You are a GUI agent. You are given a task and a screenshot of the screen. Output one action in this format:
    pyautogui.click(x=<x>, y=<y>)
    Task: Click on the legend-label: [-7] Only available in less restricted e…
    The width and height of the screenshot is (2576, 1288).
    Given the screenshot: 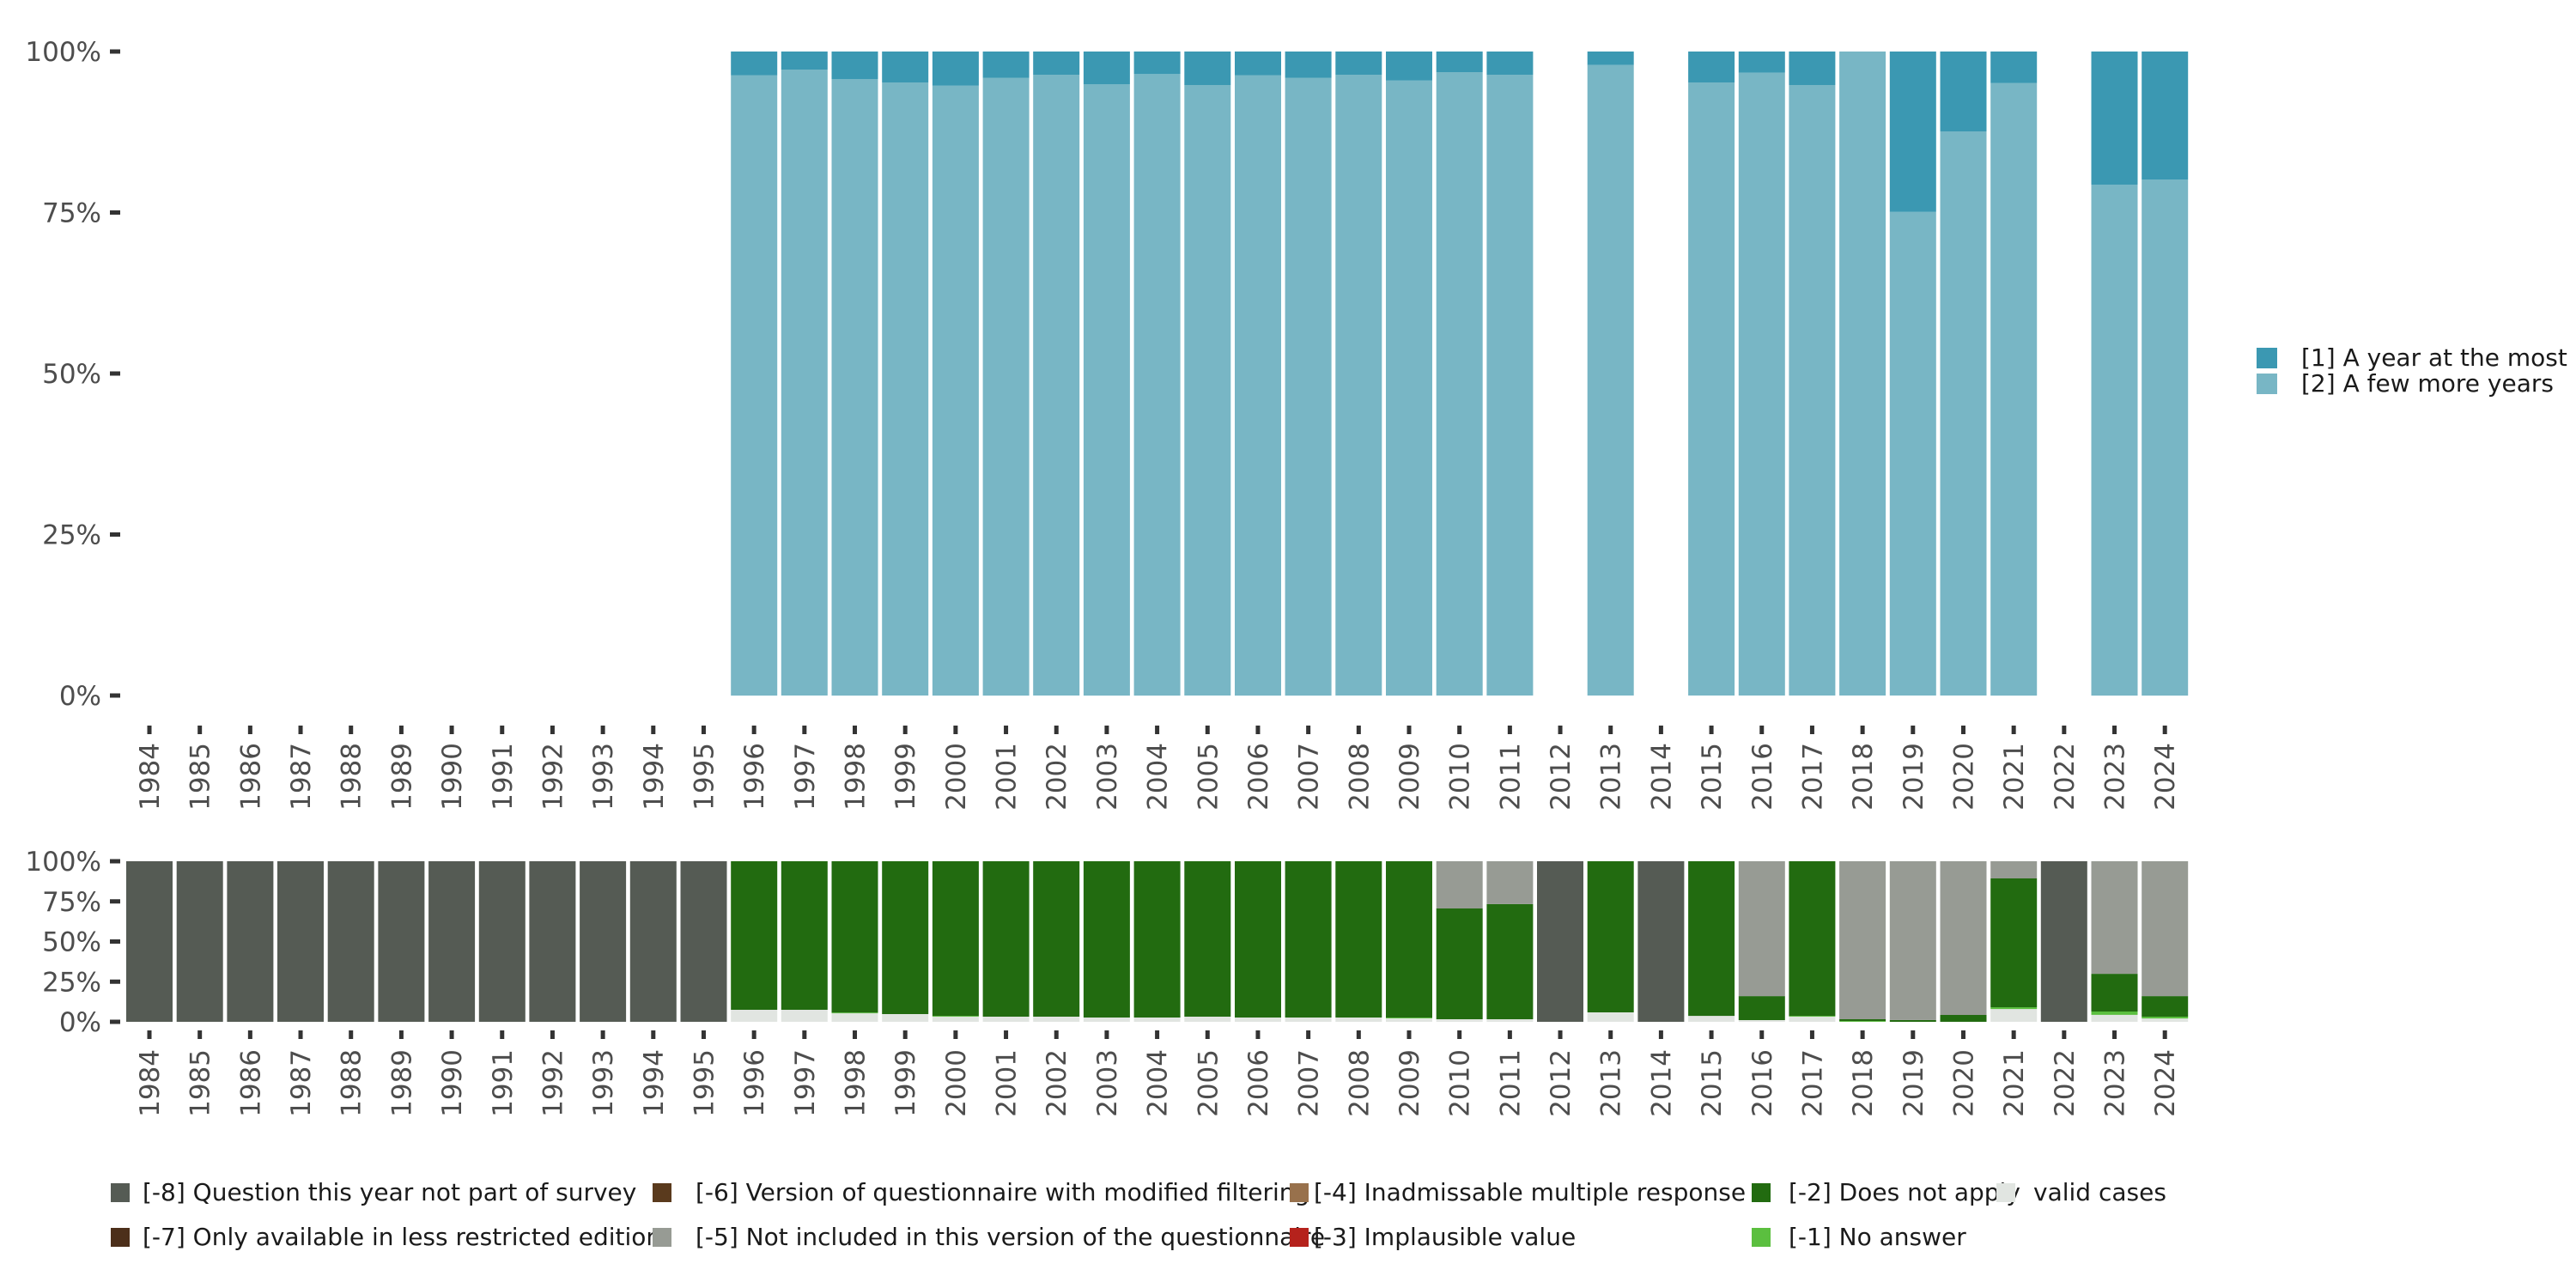 What is the action you would take?
    pyautogui.click(x=402, y=1237)
    